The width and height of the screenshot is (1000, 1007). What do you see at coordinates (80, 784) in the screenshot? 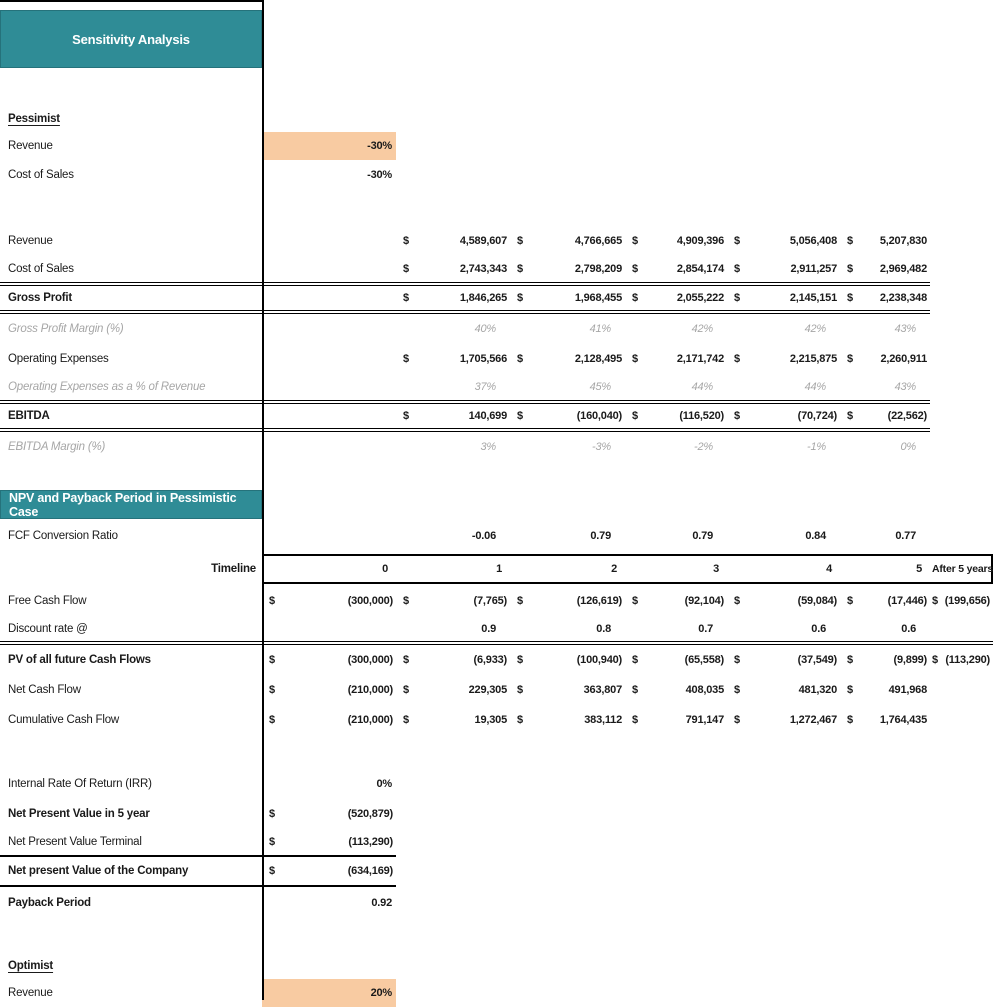
I see `row-label: Internal Rate Of Return (IRR)` at bounding box center [80, 784].